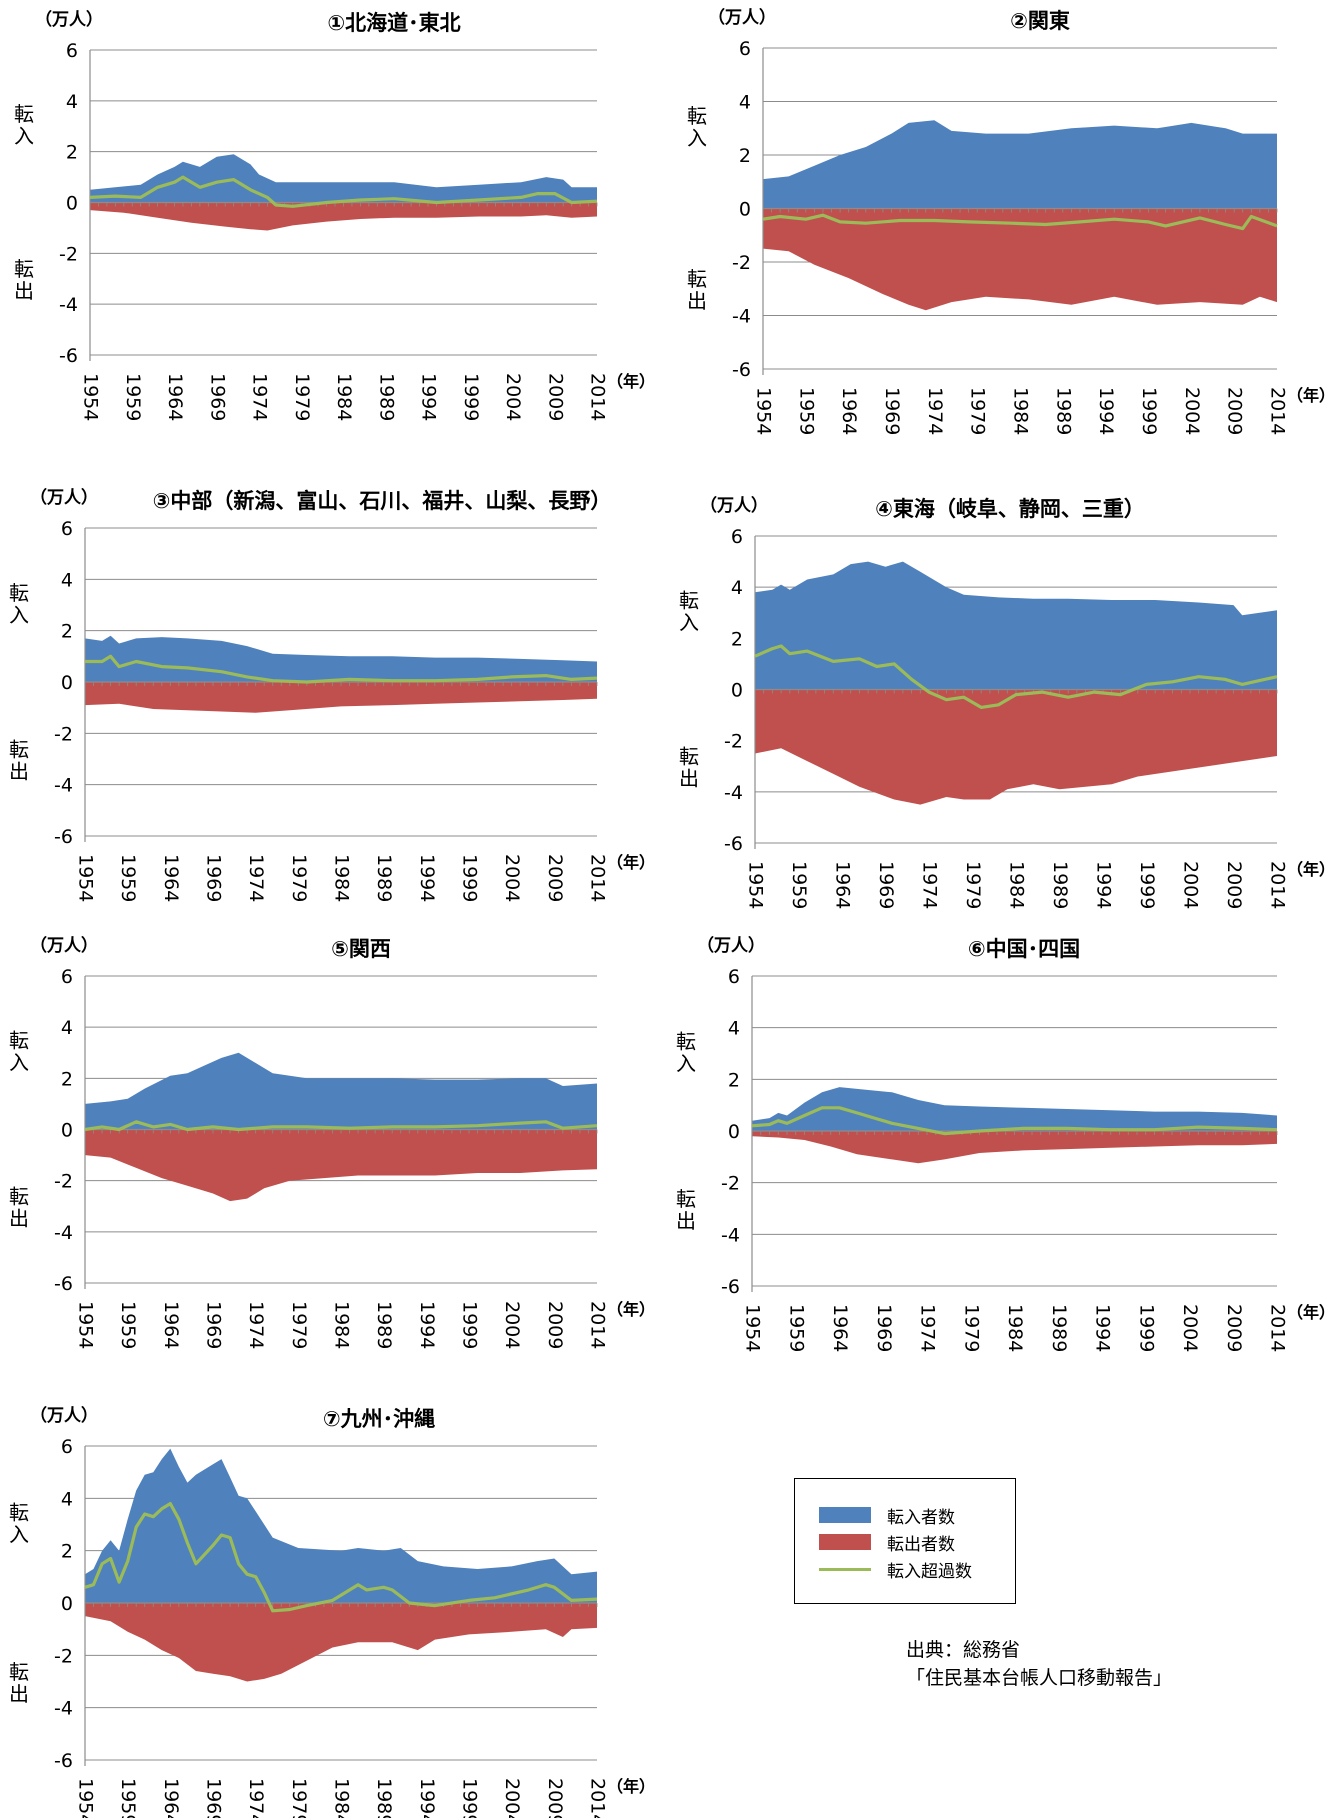 Image resolution: width=1338 pixels, height=1818 pixels. I want to click on legend-item-net: 転入超過数, so click(914, 1569).